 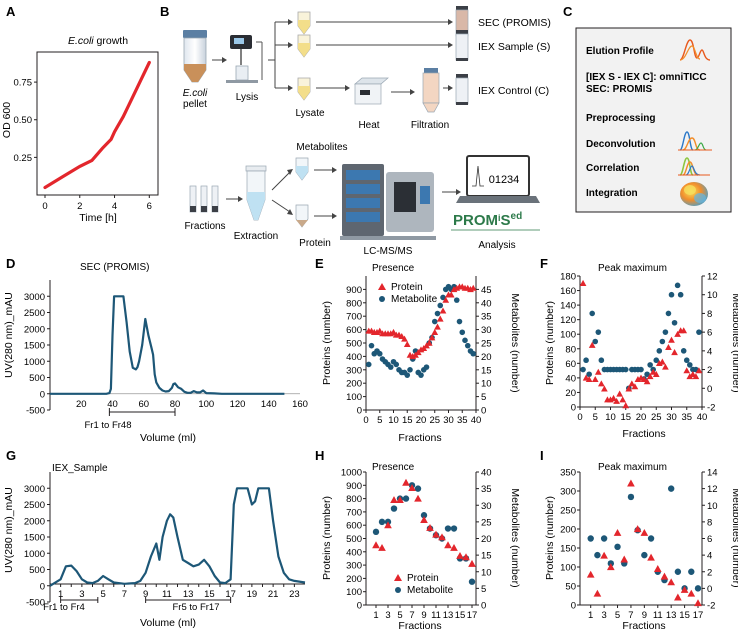 What do you see at coordinates (419, 626) in the screenshot?
I see `presence-xlabel-h: Fractions` at bounding box center [419, 626].